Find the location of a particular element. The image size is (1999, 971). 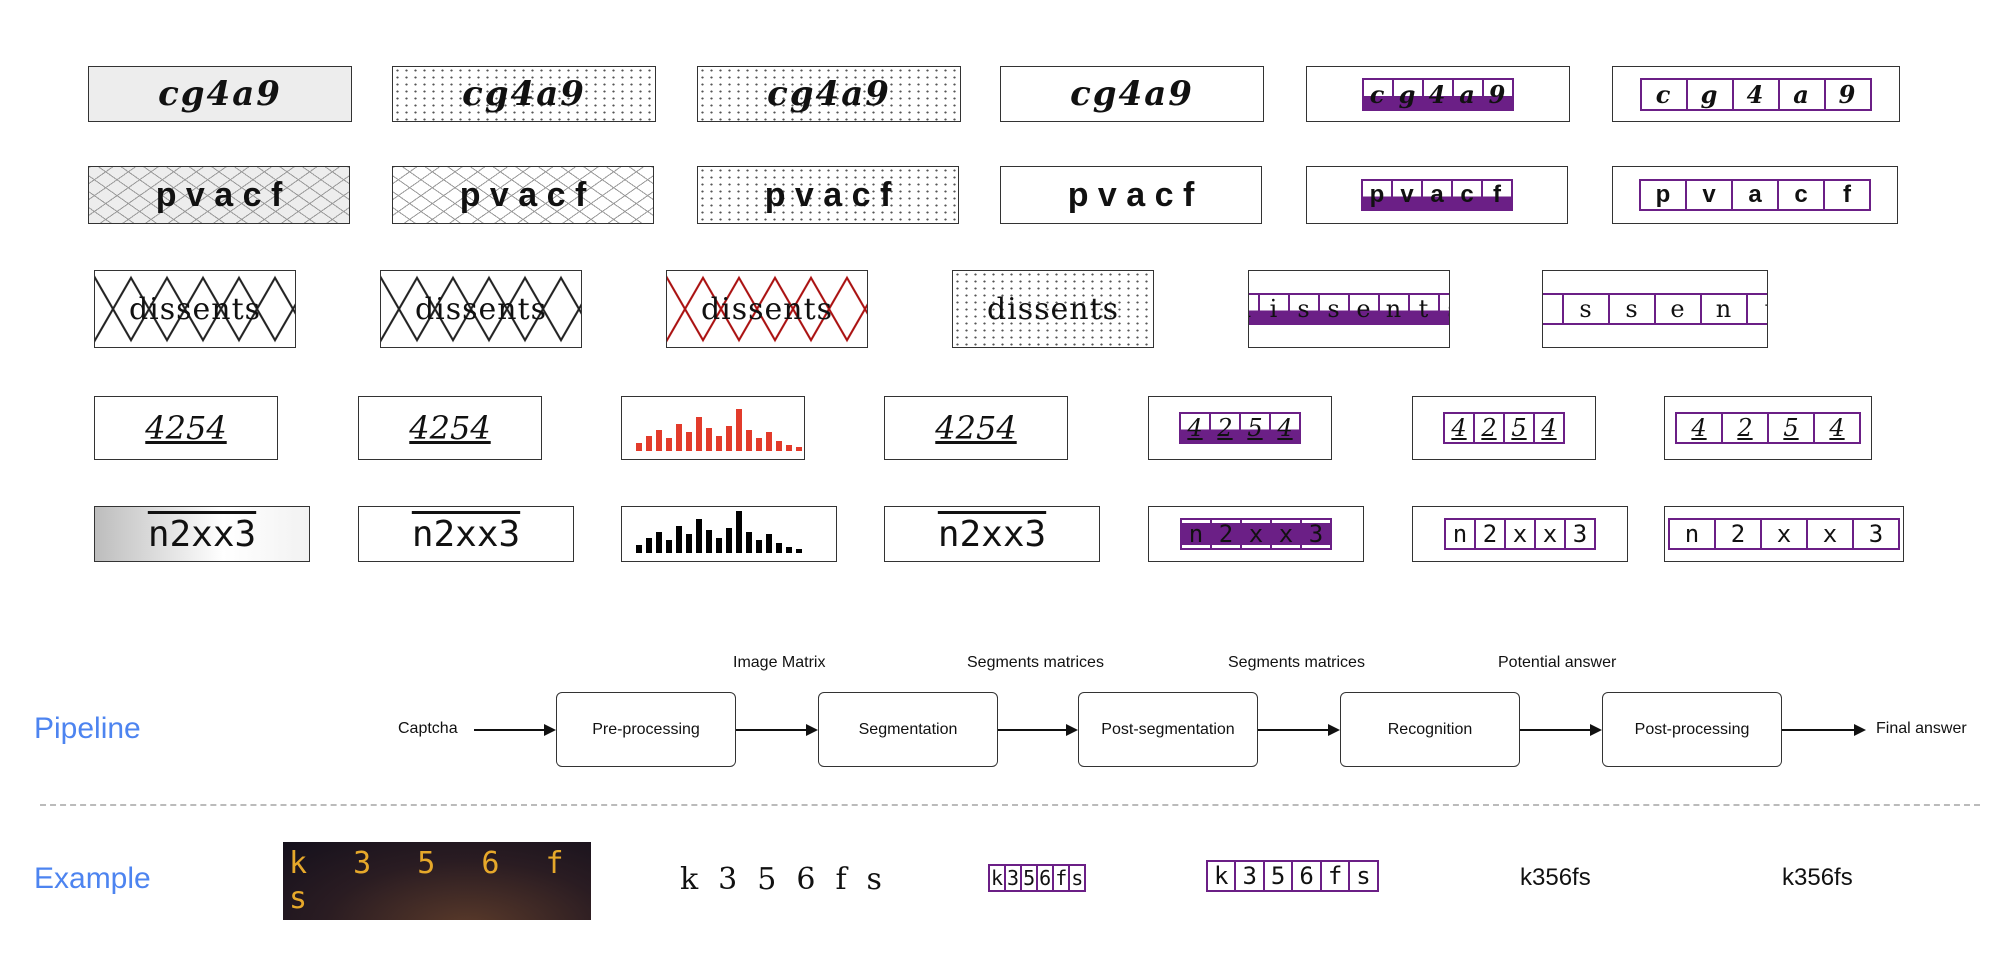

captcha-sample is located at coordinates (729, 534).